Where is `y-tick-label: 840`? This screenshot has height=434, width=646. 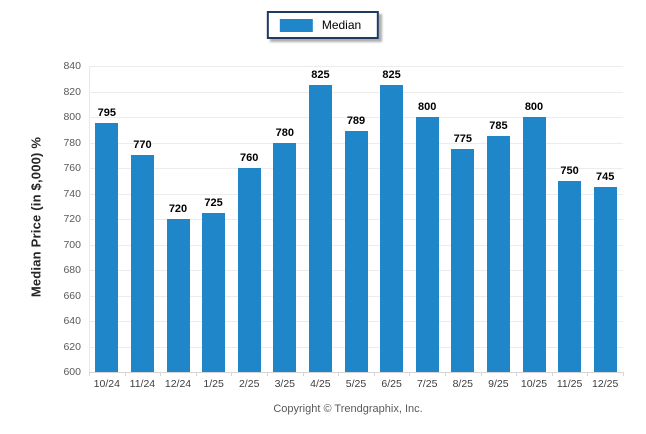 y-tick-label: 840 is located at coordinates (72, 66).